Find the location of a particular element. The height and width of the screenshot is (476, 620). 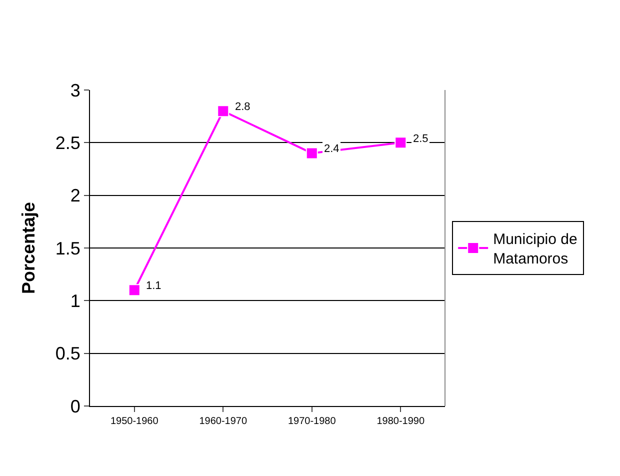

x-tick-label: 1950-1960 is located at coordinates (134, 421).